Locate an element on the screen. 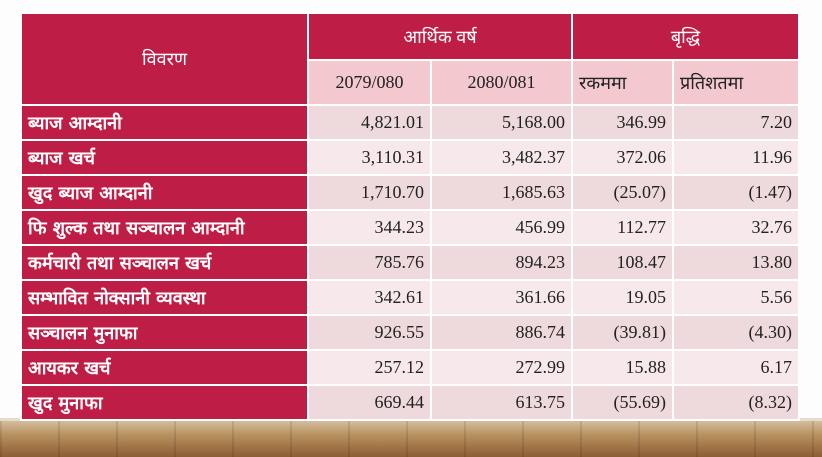  value-2080-081: 613.75 is located at coordinates (501, 402).